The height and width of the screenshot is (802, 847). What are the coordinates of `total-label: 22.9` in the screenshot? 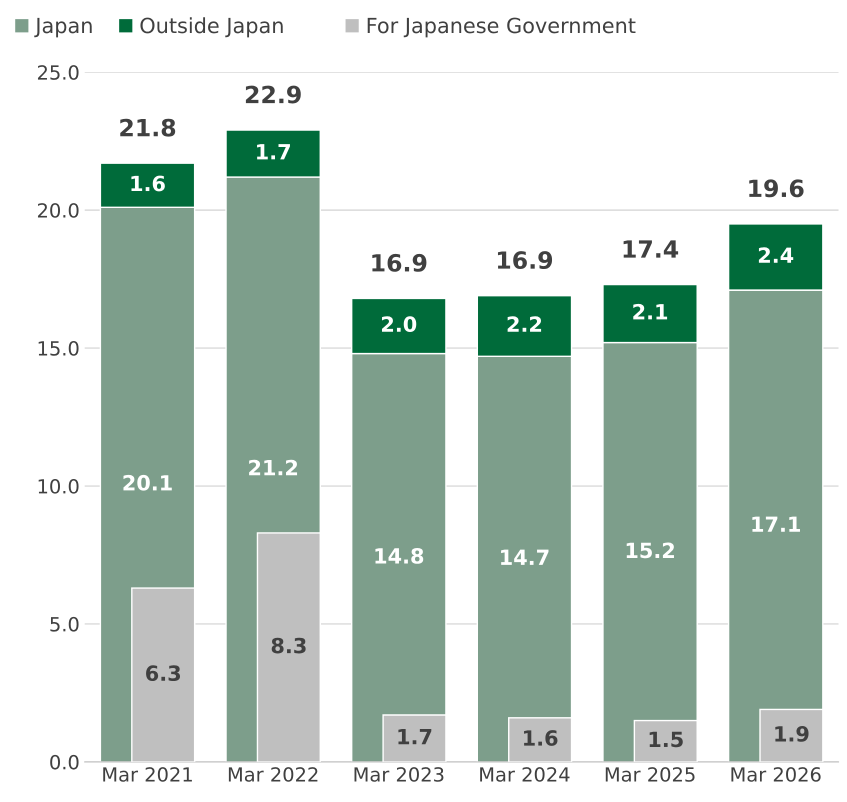 It's located at (273, 95).